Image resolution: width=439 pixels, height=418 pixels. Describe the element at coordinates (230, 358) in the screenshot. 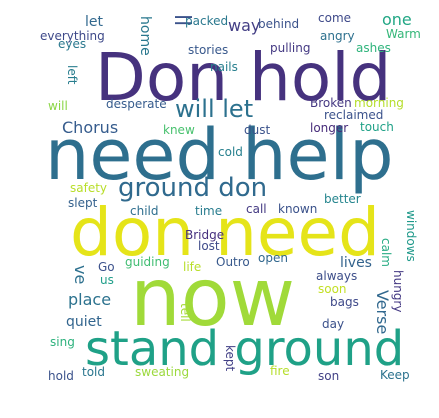

I see `word-kept: kept` at that location.